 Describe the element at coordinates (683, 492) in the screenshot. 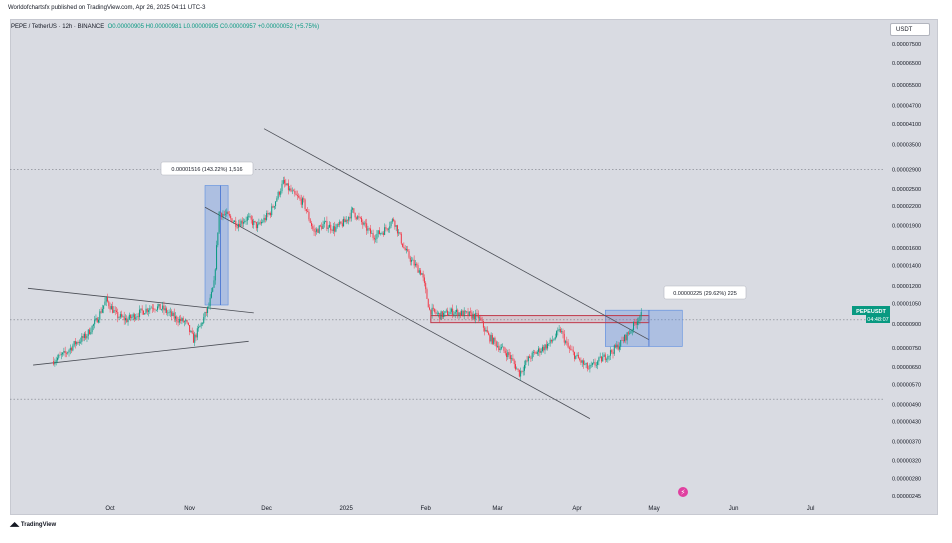

I see `event-marker-icon` at that location.